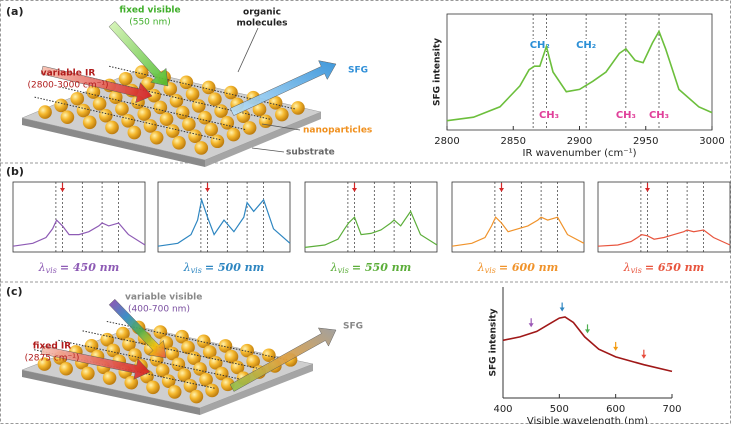 This screenshot has height=424, width=731. I want to click on label: (550 nm), so click(150, 23).